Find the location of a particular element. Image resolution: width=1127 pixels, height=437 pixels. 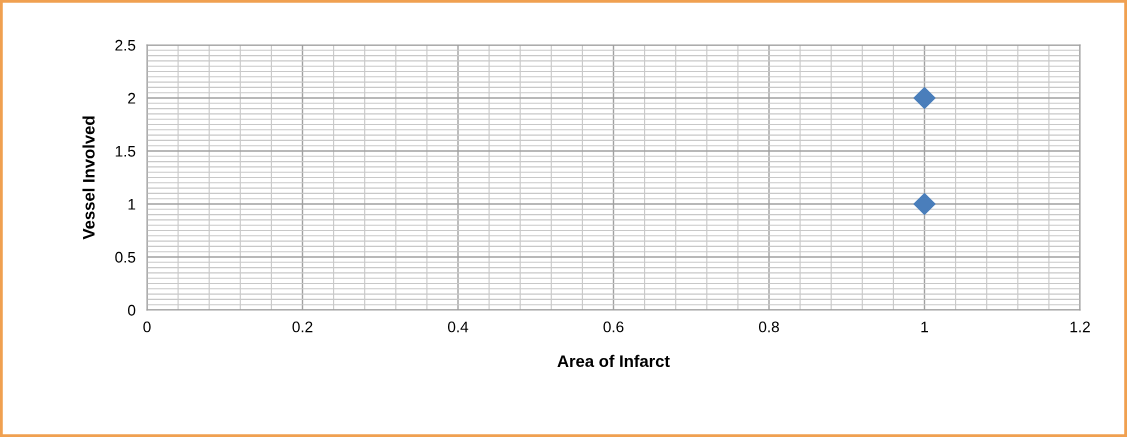

x-tick-label: 0 is located at coordinates (147, 327).